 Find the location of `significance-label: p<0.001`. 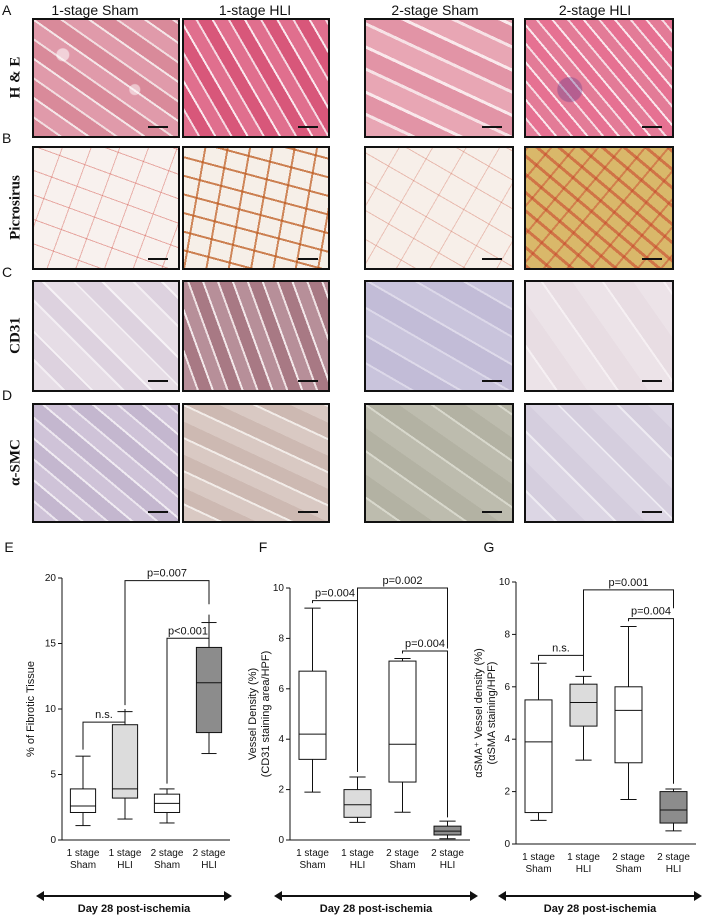

significance-label: p<0.001 is located at coordinates (188, 631).